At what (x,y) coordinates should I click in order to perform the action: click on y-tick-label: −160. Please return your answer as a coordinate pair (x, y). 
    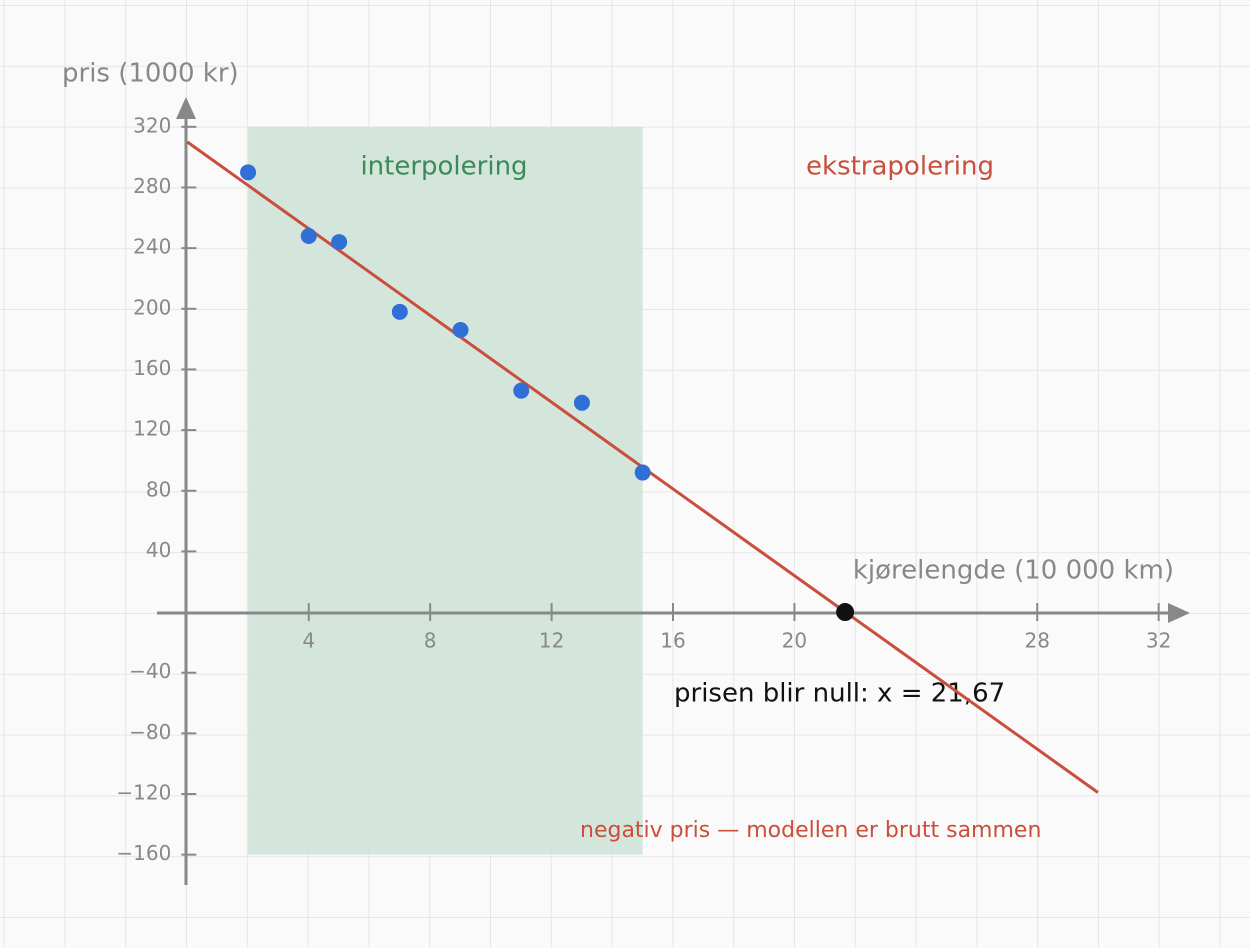
    Looking at the image, I should click on (143, 853).